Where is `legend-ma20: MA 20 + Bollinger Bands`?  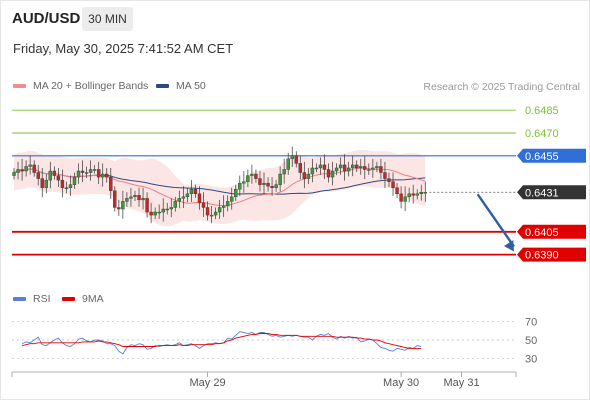
legend-ma20: MA 20 + Bollinger Bands is located at coordinates (80, 86).